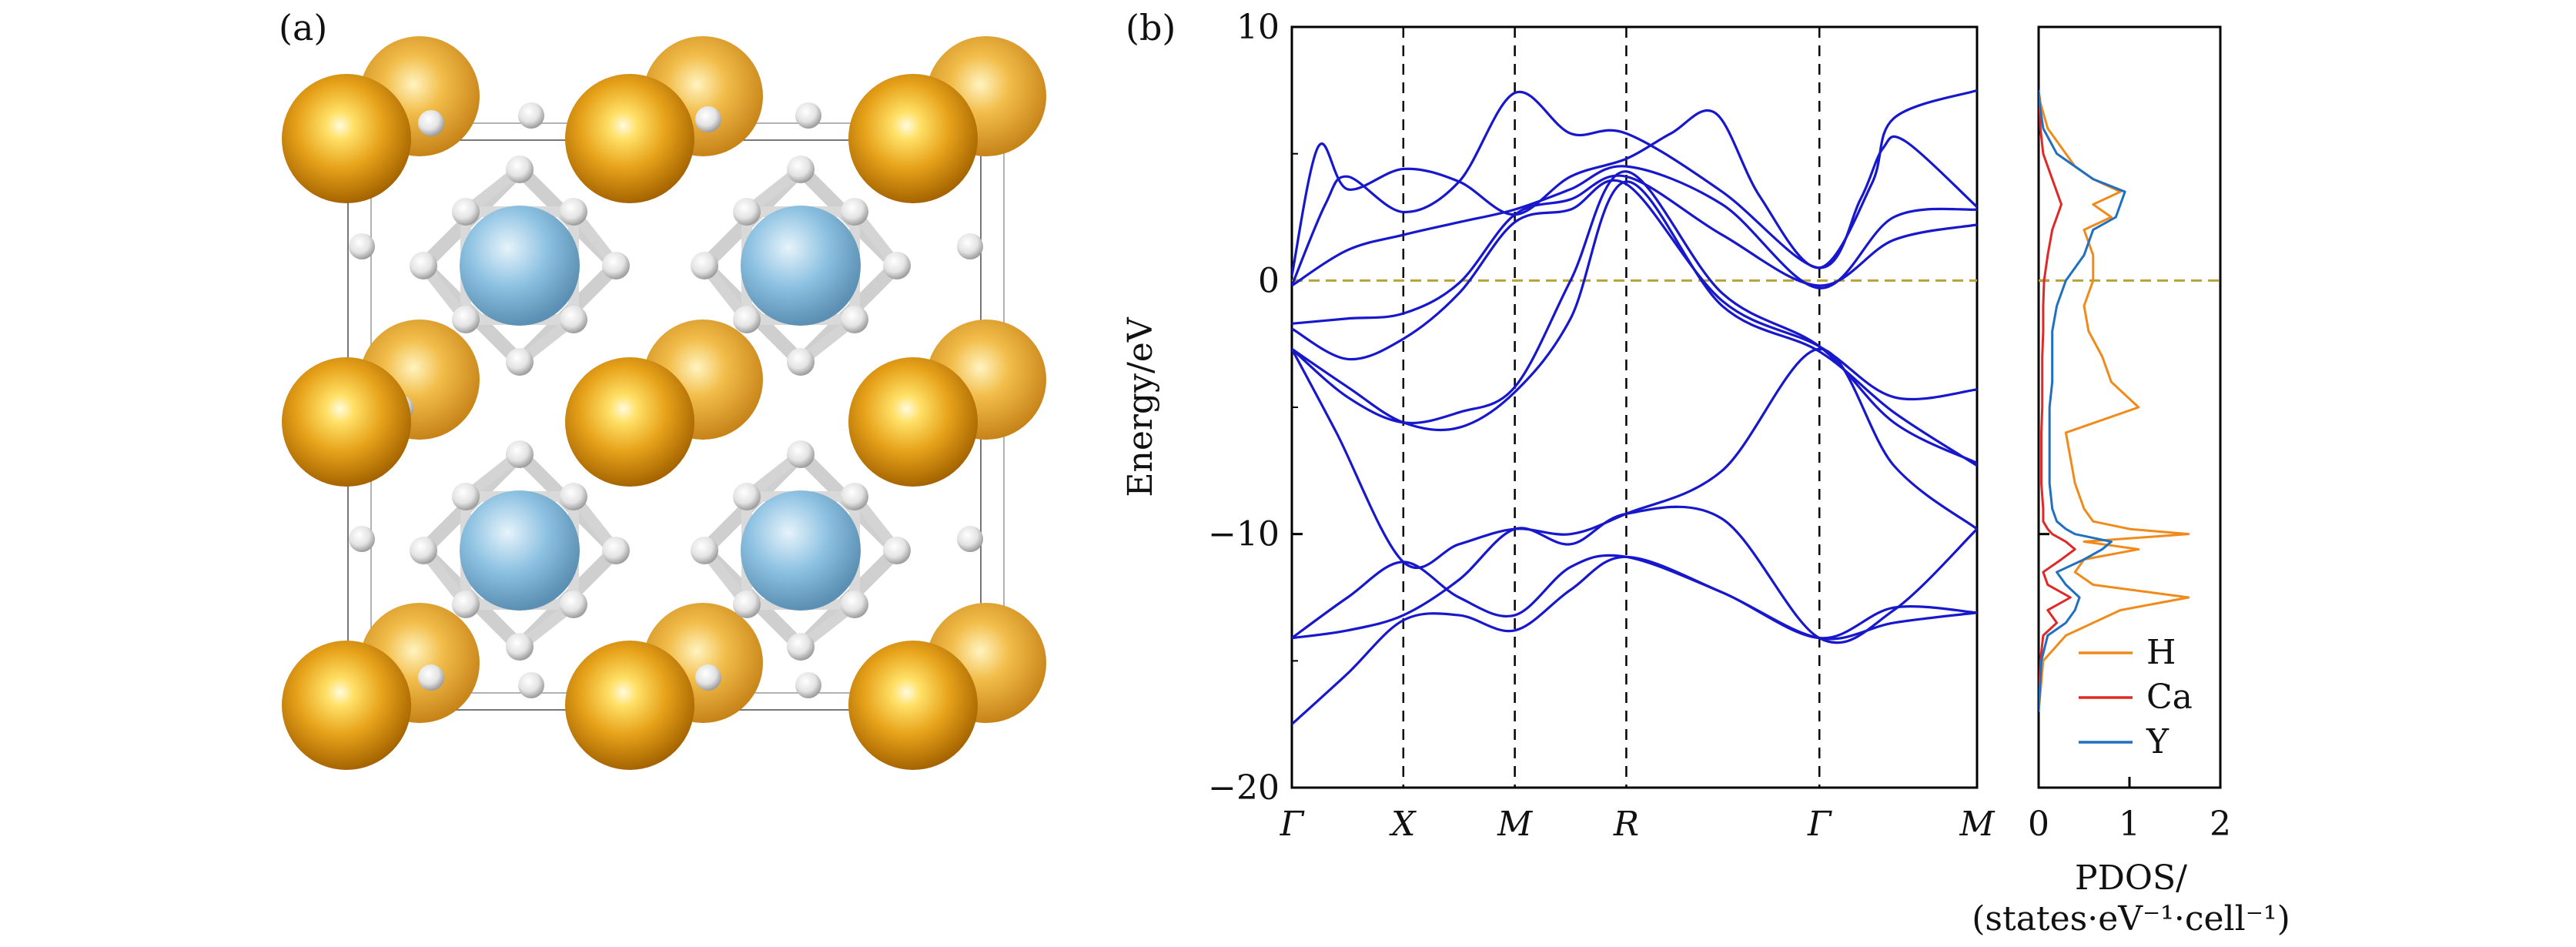  What do you see at coordinates (1151, 28) in the screenshot?
I see `panel-b-label: (b)` at bounding box center [1151, 28].